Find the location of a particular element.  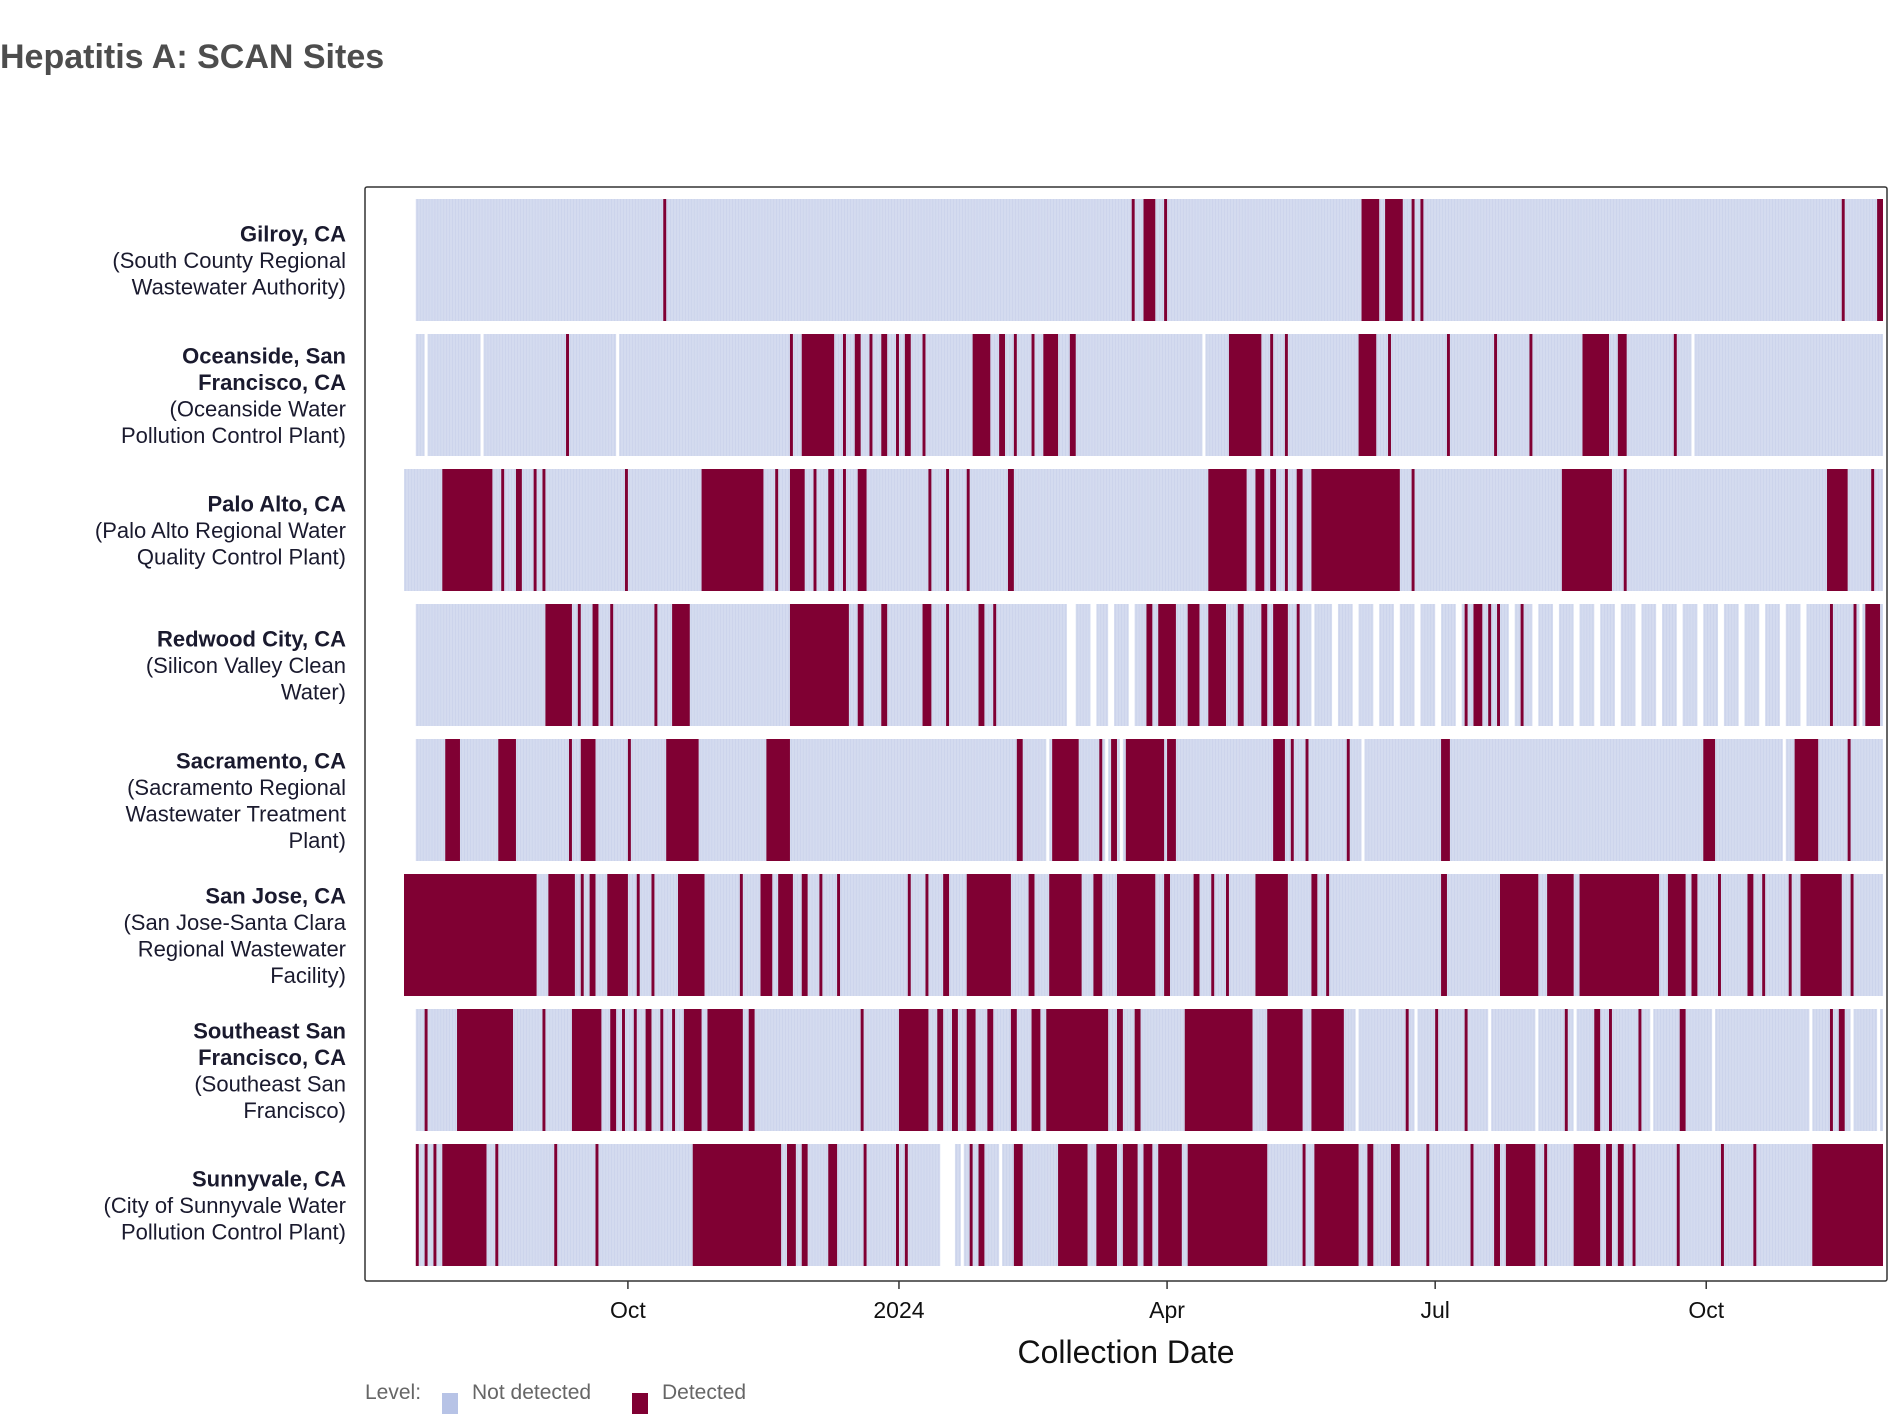

site-facility-label: (Silicon Valley Clean is located at coordinates (246, 665).